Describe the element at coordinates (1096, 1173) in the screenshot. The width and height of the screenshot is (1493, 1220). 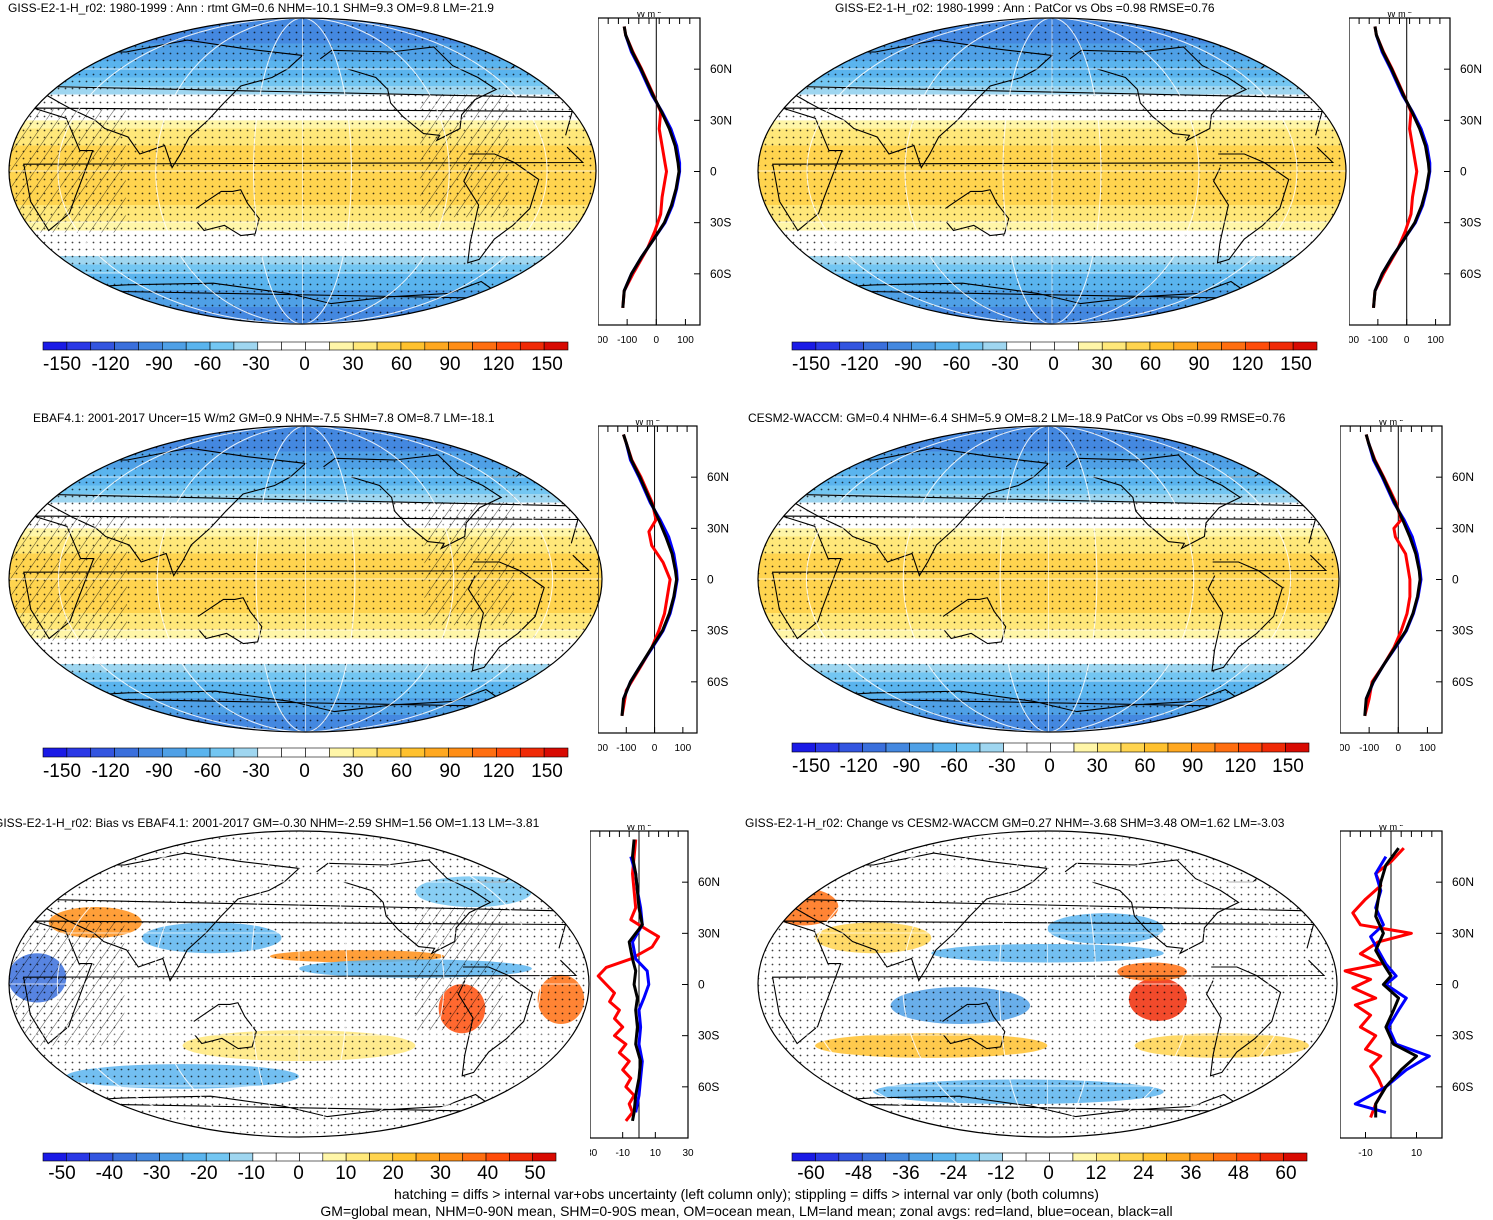
I see `colorbar-label: 12` at that location.